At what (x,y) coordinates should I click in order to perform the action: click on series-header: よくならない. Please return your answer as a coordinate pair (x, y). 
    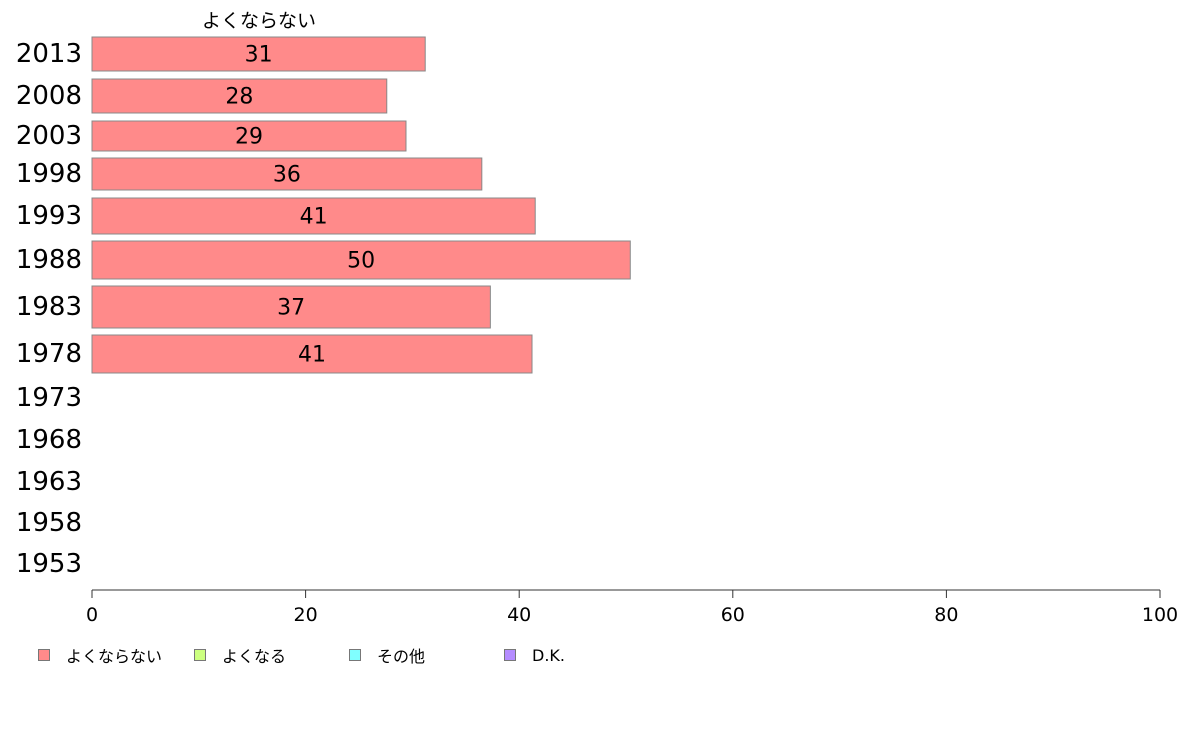
    Looking at the image, I should click on (259, 21).